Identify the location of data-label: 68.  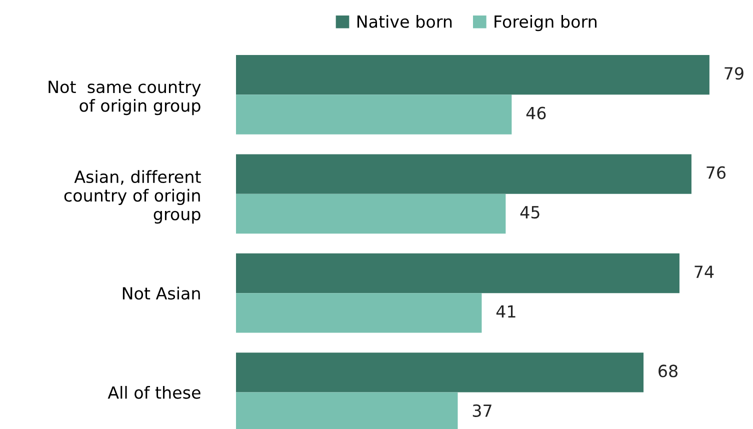
(668, 371).